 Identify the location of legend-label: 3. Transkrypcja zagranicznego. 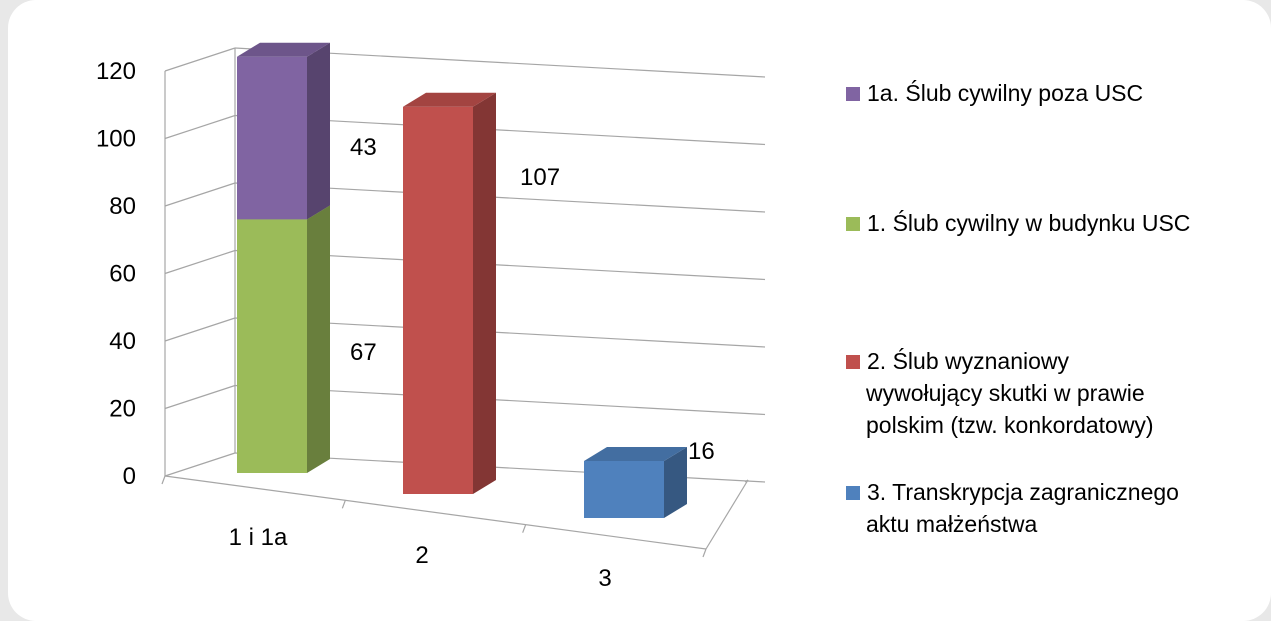
(1023, 492).